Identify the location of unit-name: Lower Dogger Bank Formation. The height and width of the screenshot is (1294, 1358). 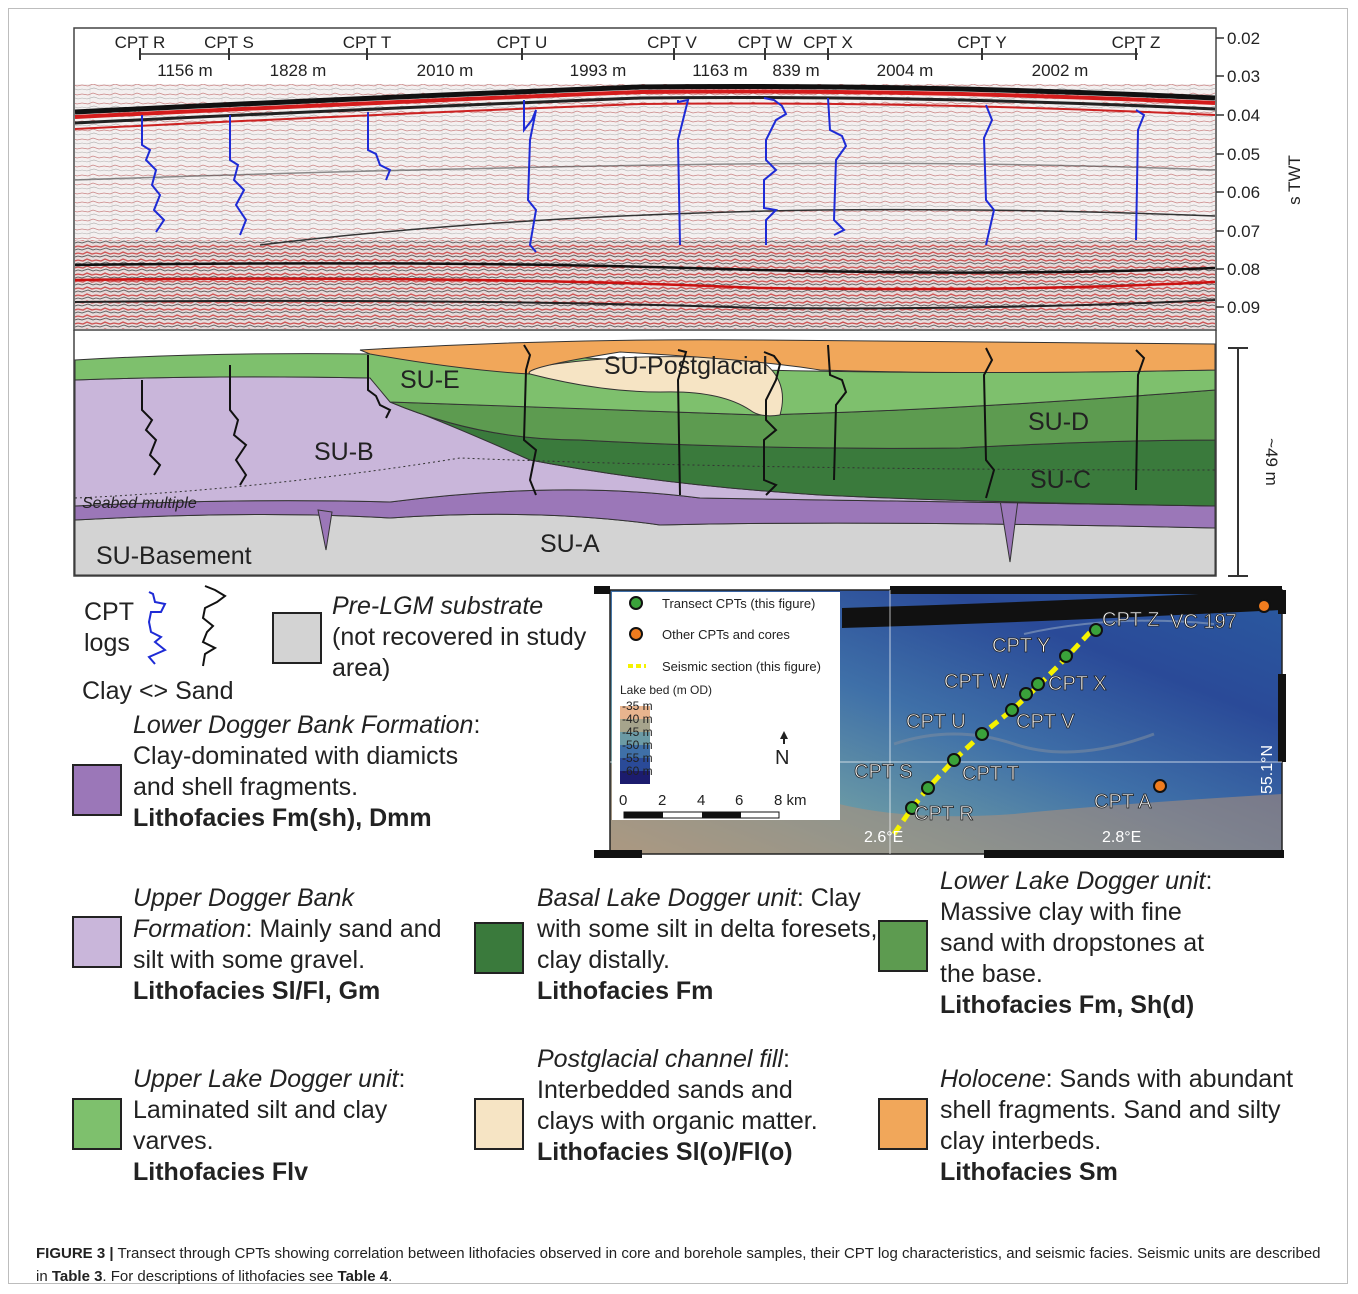
(303, 725).